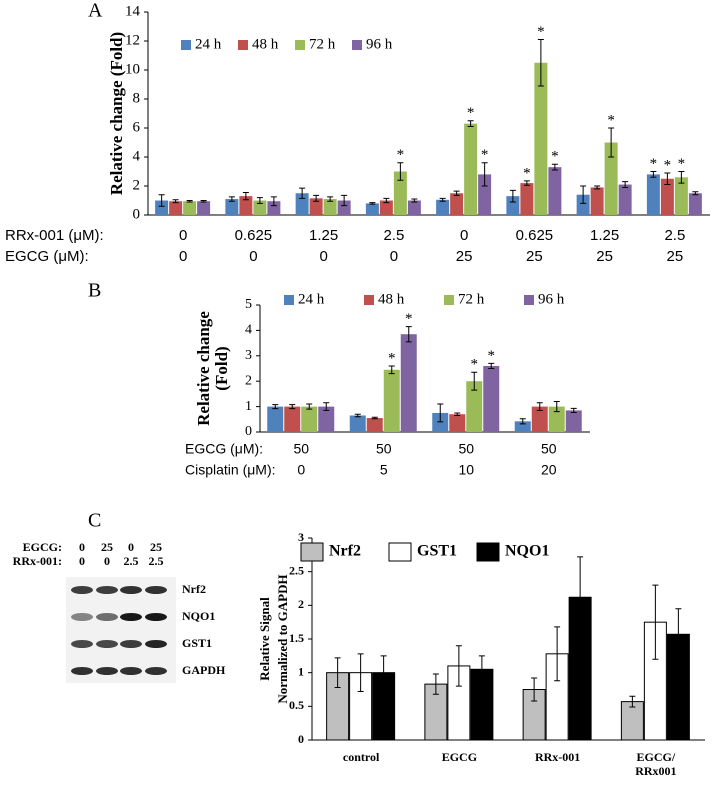  Describe the element at coordinates (301, 739) in the screenshot. I see `y-tick-label: 0` at that location.